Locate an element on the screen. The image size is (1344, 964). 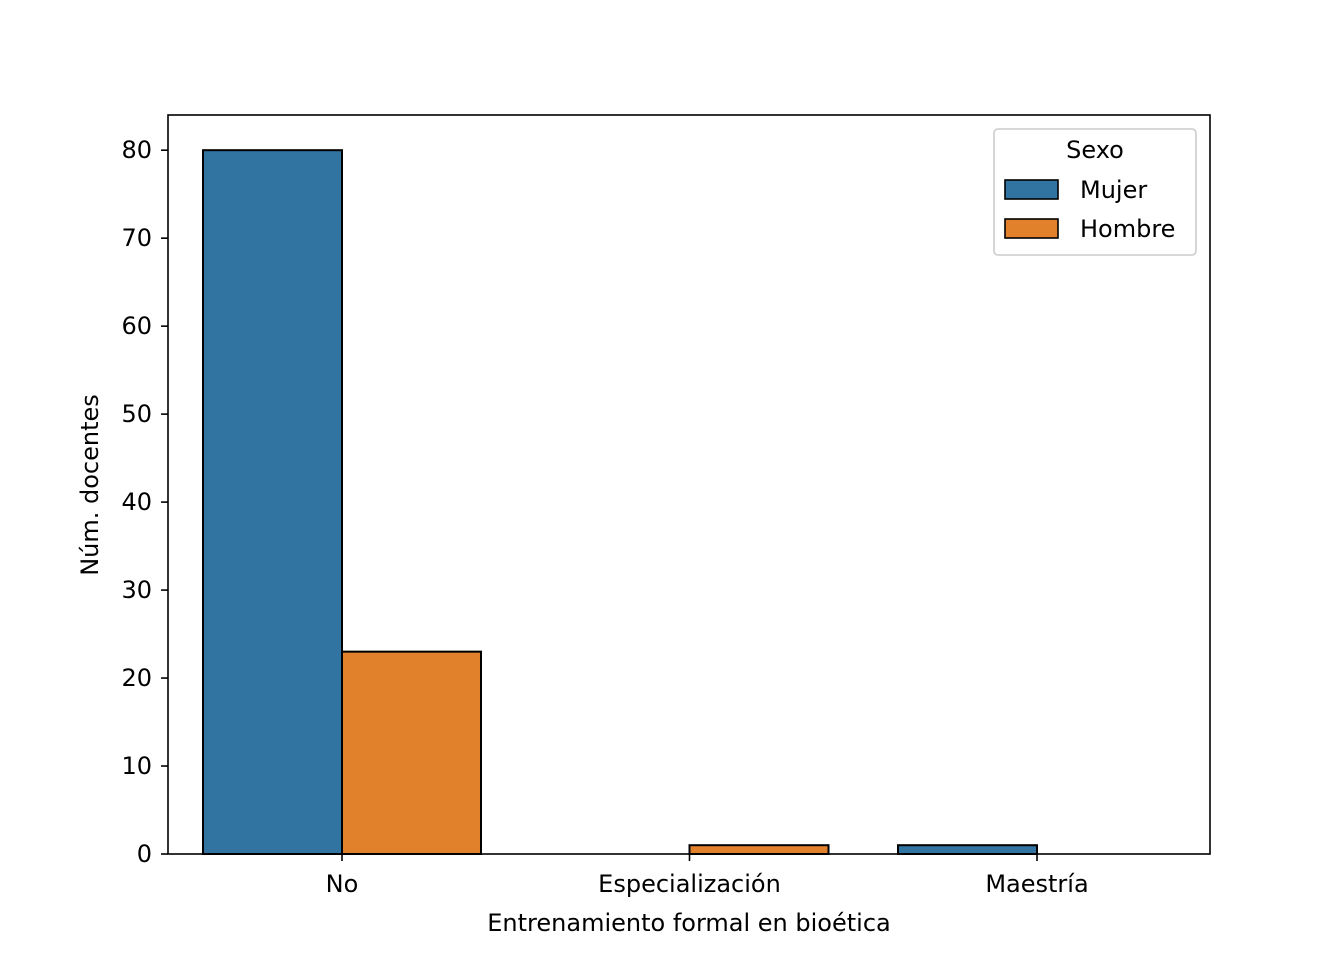
y-tick-label: 20 is located at coordinates (136, 678).